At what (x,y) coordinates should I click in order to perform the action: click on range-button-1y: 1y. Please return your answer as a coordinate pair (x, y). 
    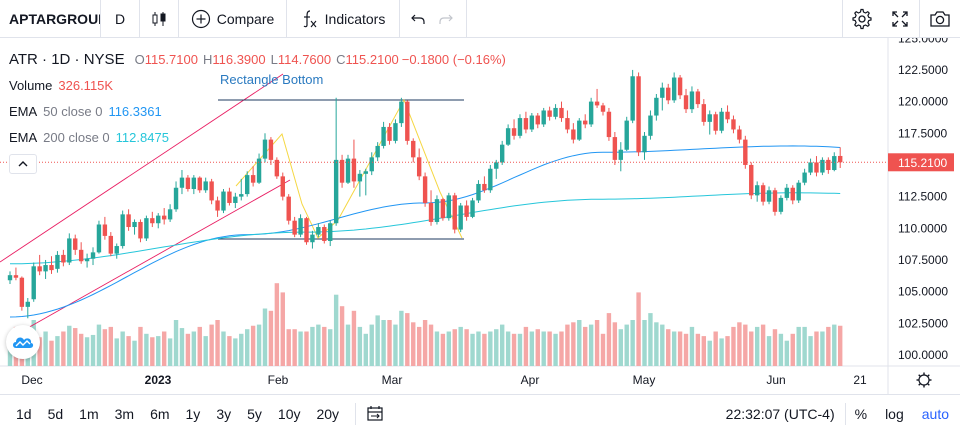
    Looking at the image, I should click on (193, 414).